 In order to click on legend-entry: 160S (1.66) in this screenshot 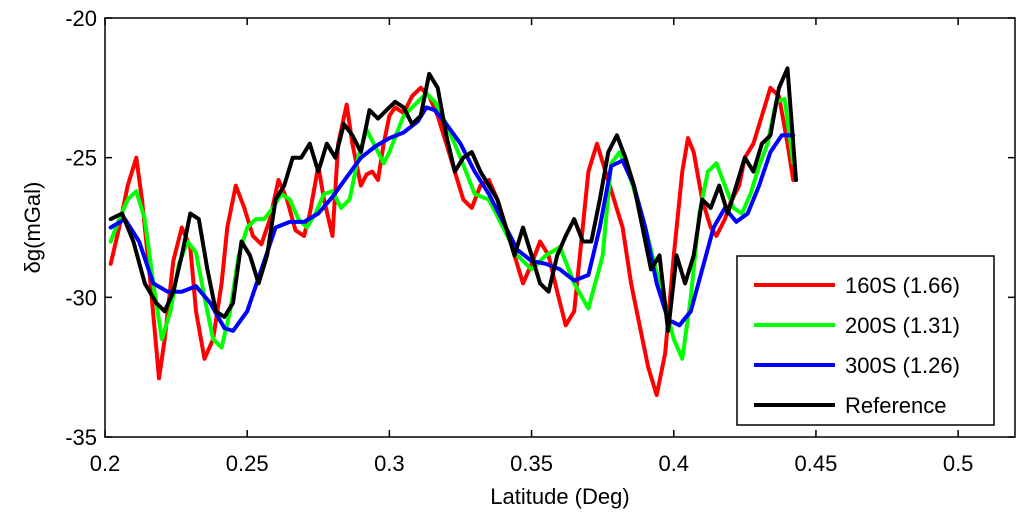, I will do `click(902, 285)`.